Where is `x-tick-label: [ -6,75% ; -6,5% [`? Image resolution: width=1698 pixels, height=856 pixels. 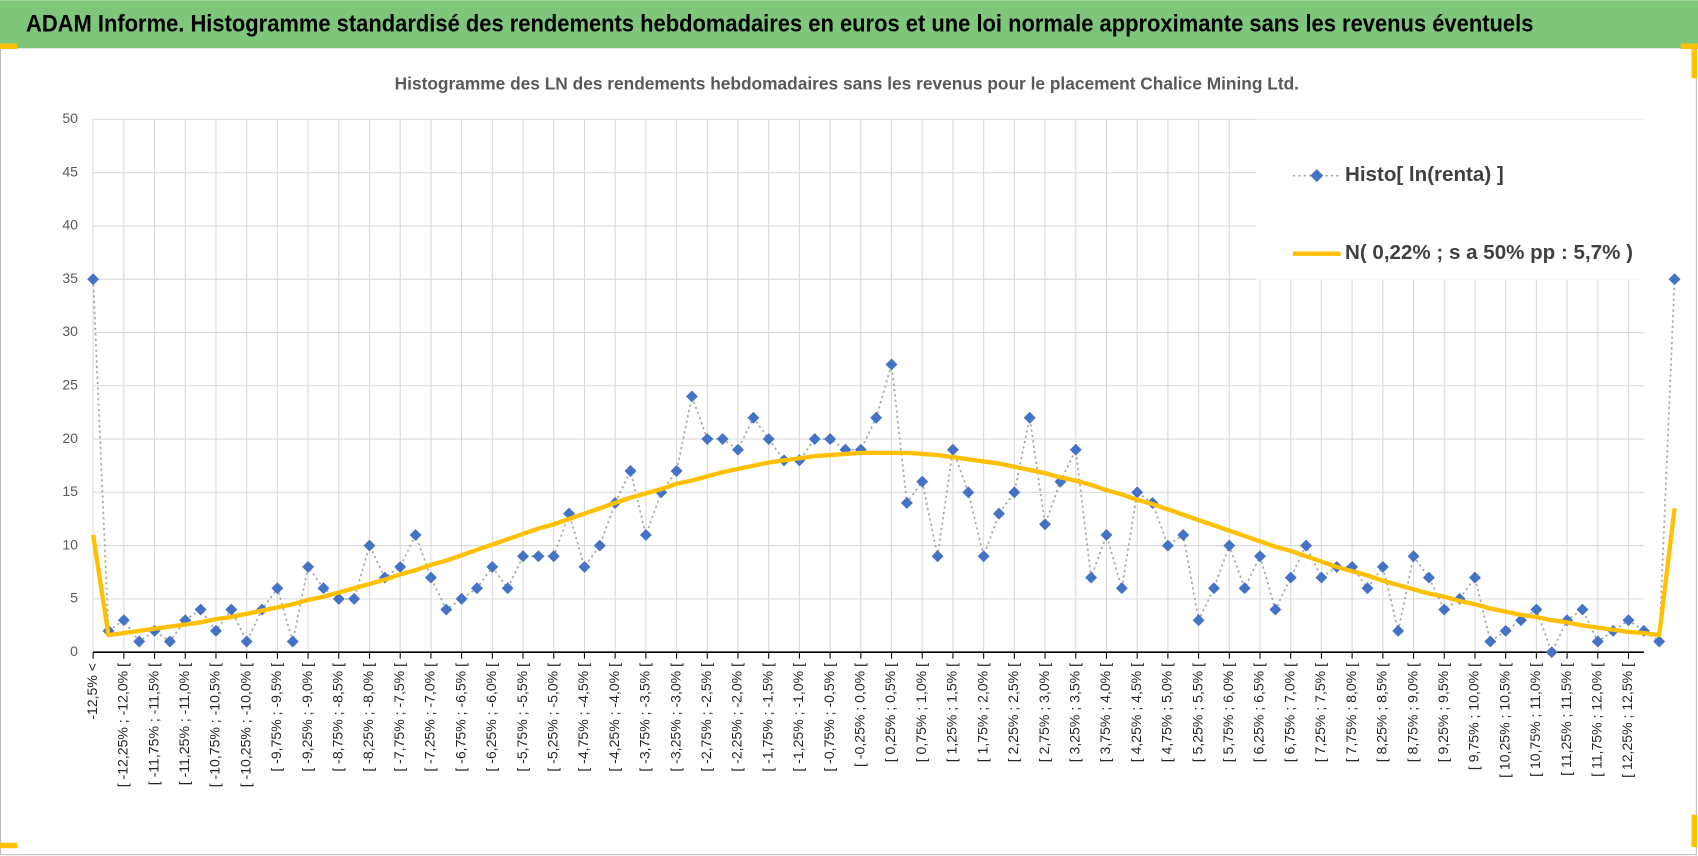 x-tick-label: [ -6,75% ; -6,5% [ is located at coordinates (460, 717).